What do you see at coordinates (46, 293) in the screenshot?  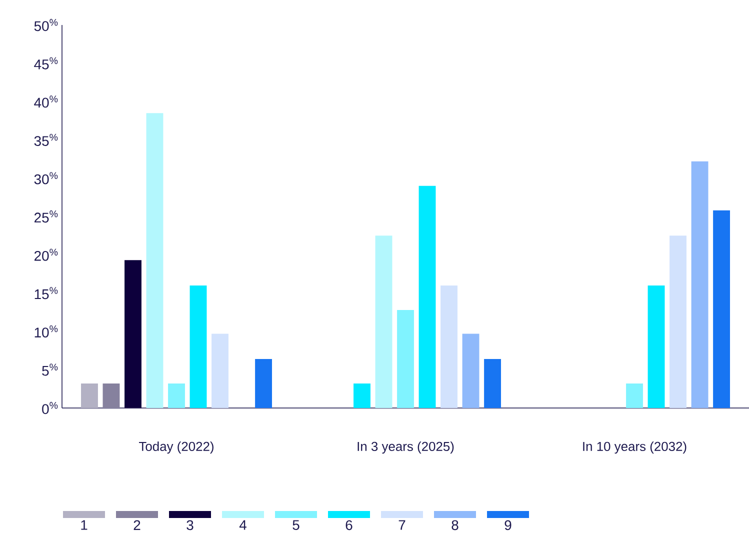 I see `y-tick-label: 15$^{%}$` at bounding box center [46, 293].